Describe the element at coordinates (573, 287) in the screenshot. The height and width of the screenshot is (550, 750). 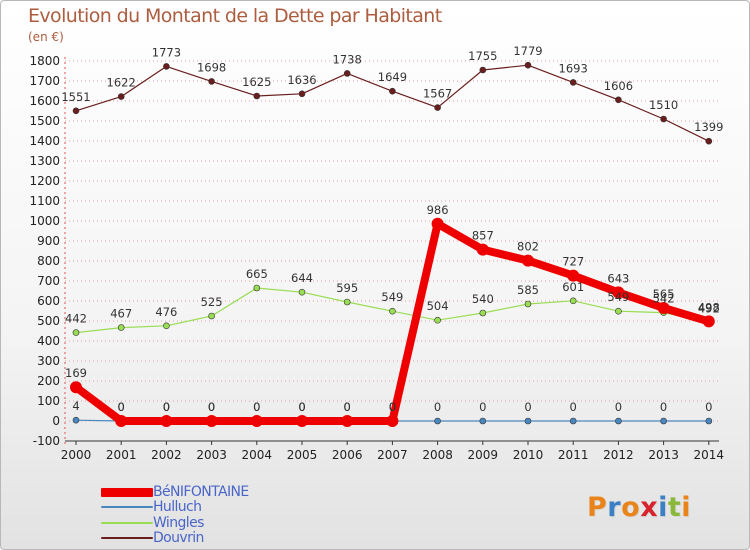
I see `data-label-wingles: 601` at that location.